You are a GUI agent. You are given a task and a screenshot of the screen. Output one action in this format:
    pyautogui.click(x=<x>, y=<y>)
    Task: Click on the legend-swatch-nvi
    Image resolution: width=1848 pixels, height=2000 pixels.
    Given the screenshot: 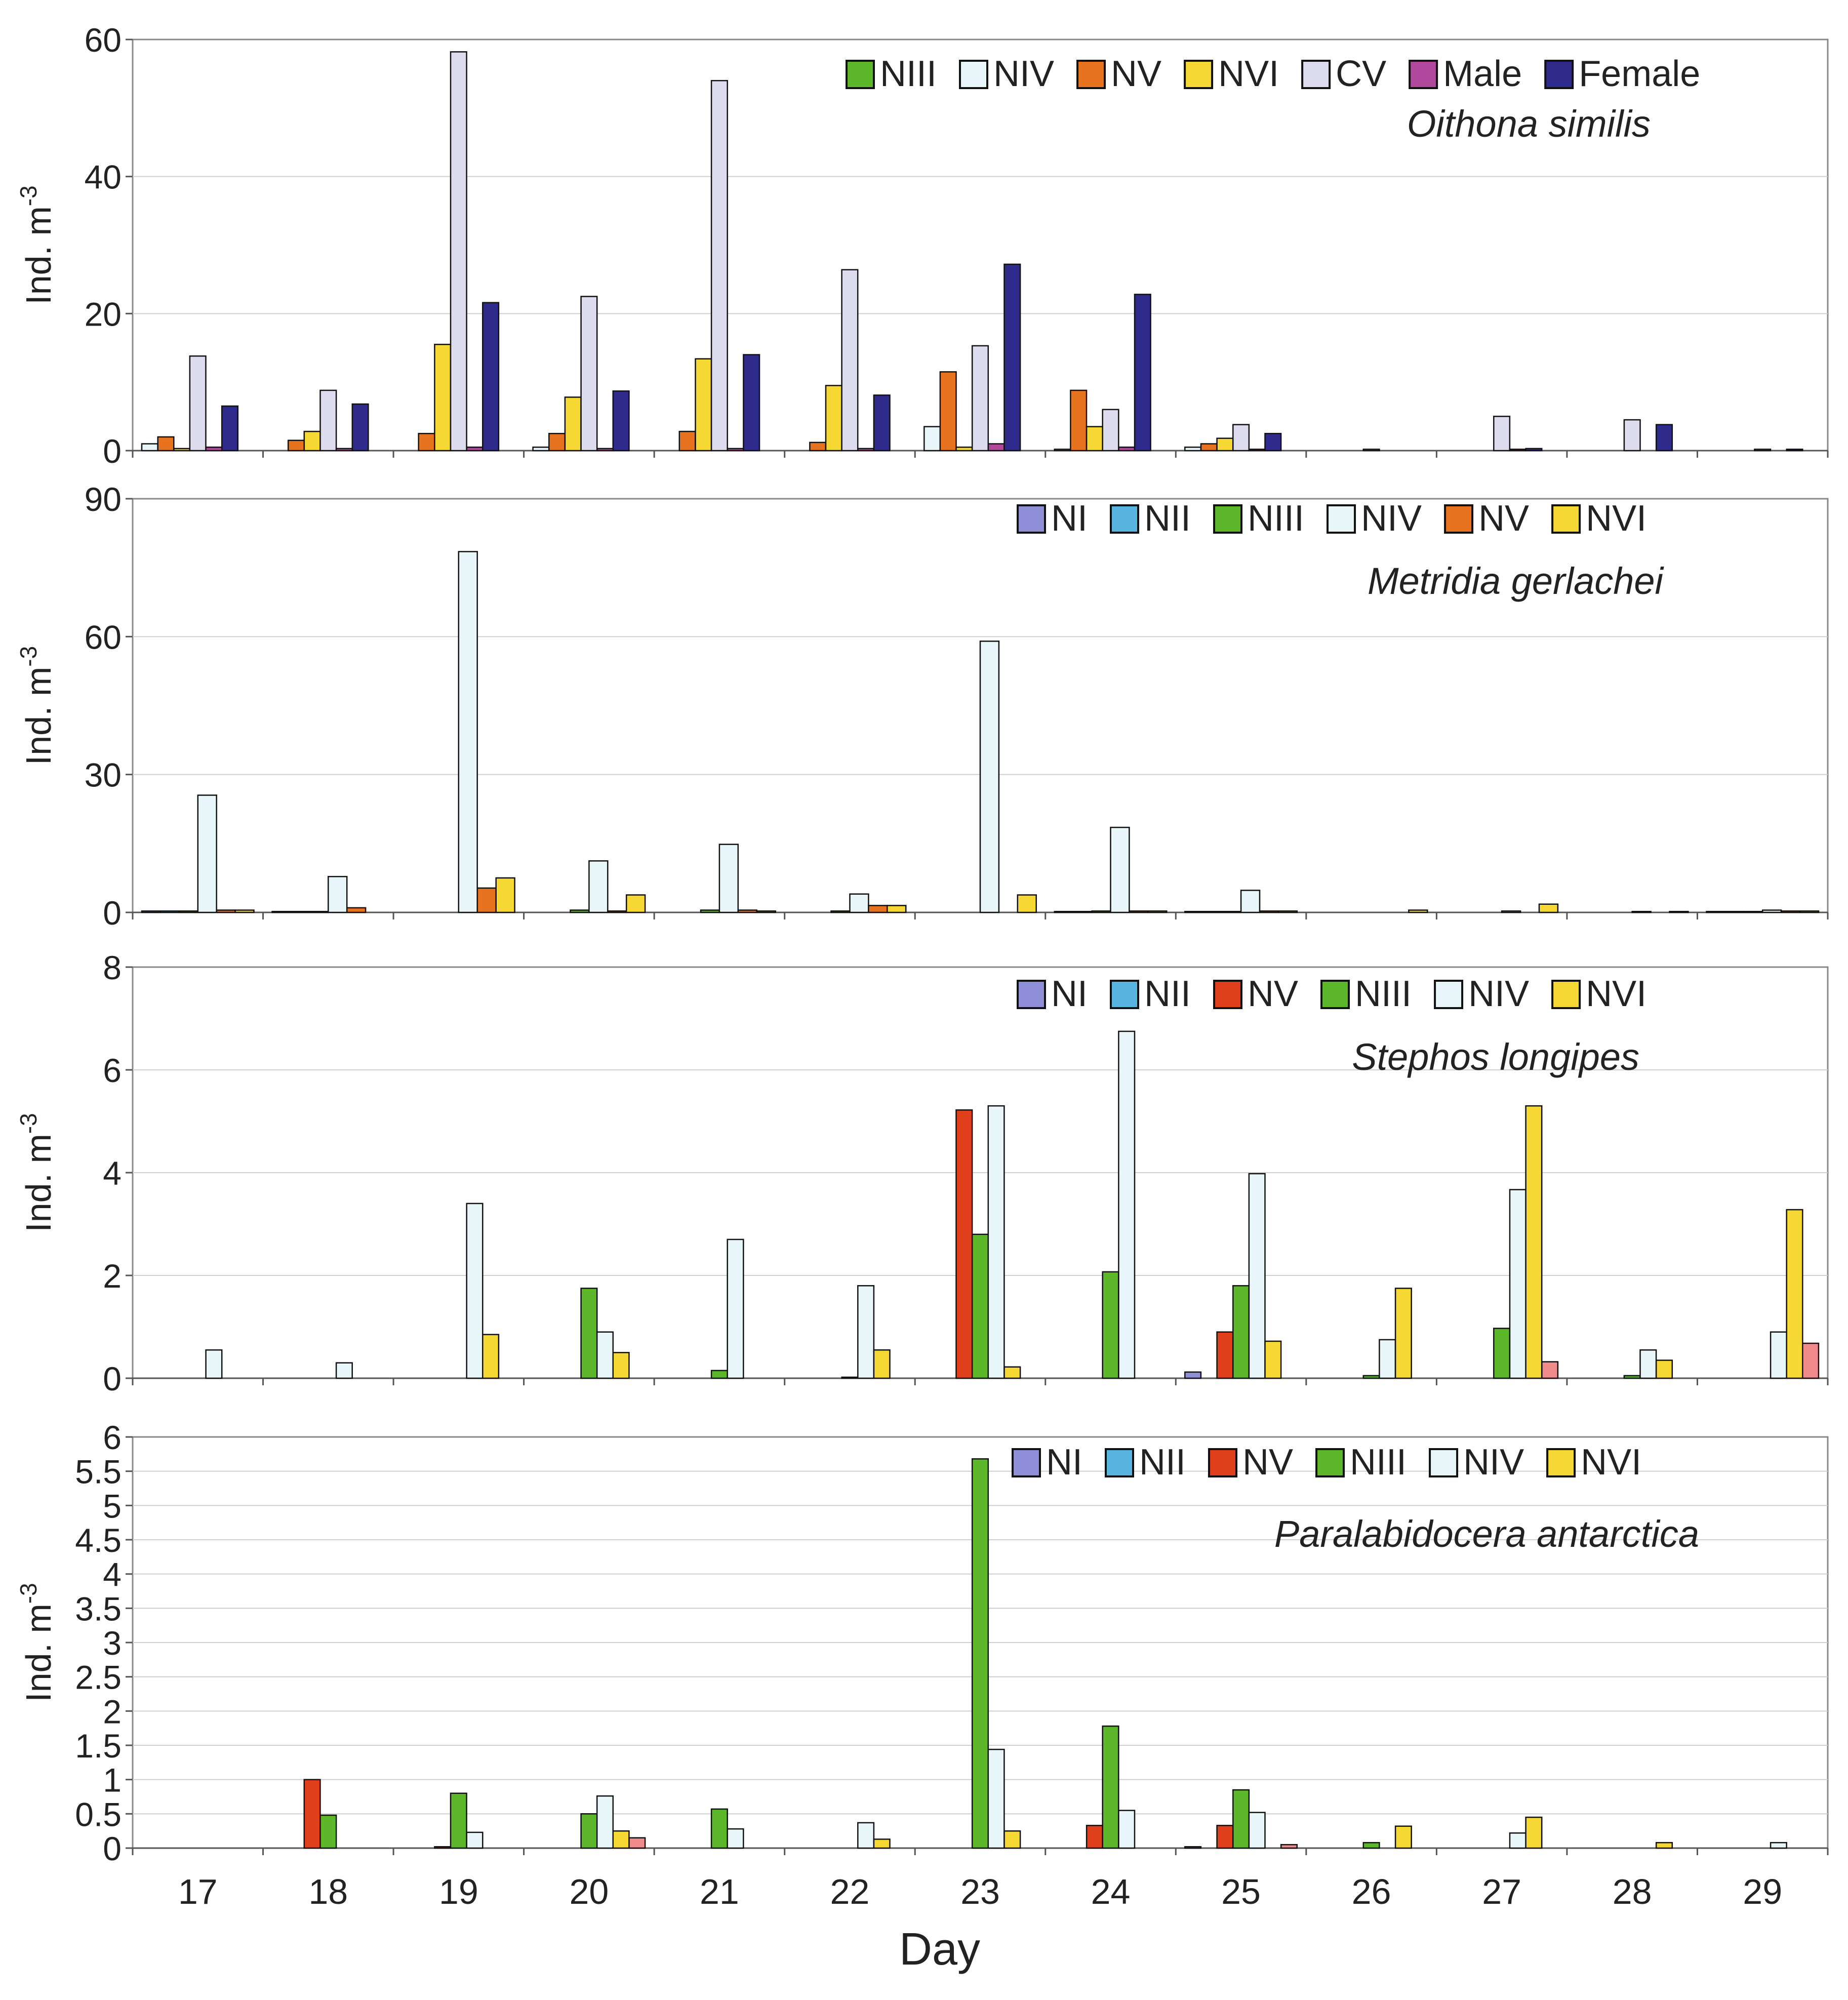 What is the action you would take?
    pyautogui.click(x=1561, y=1462)
    